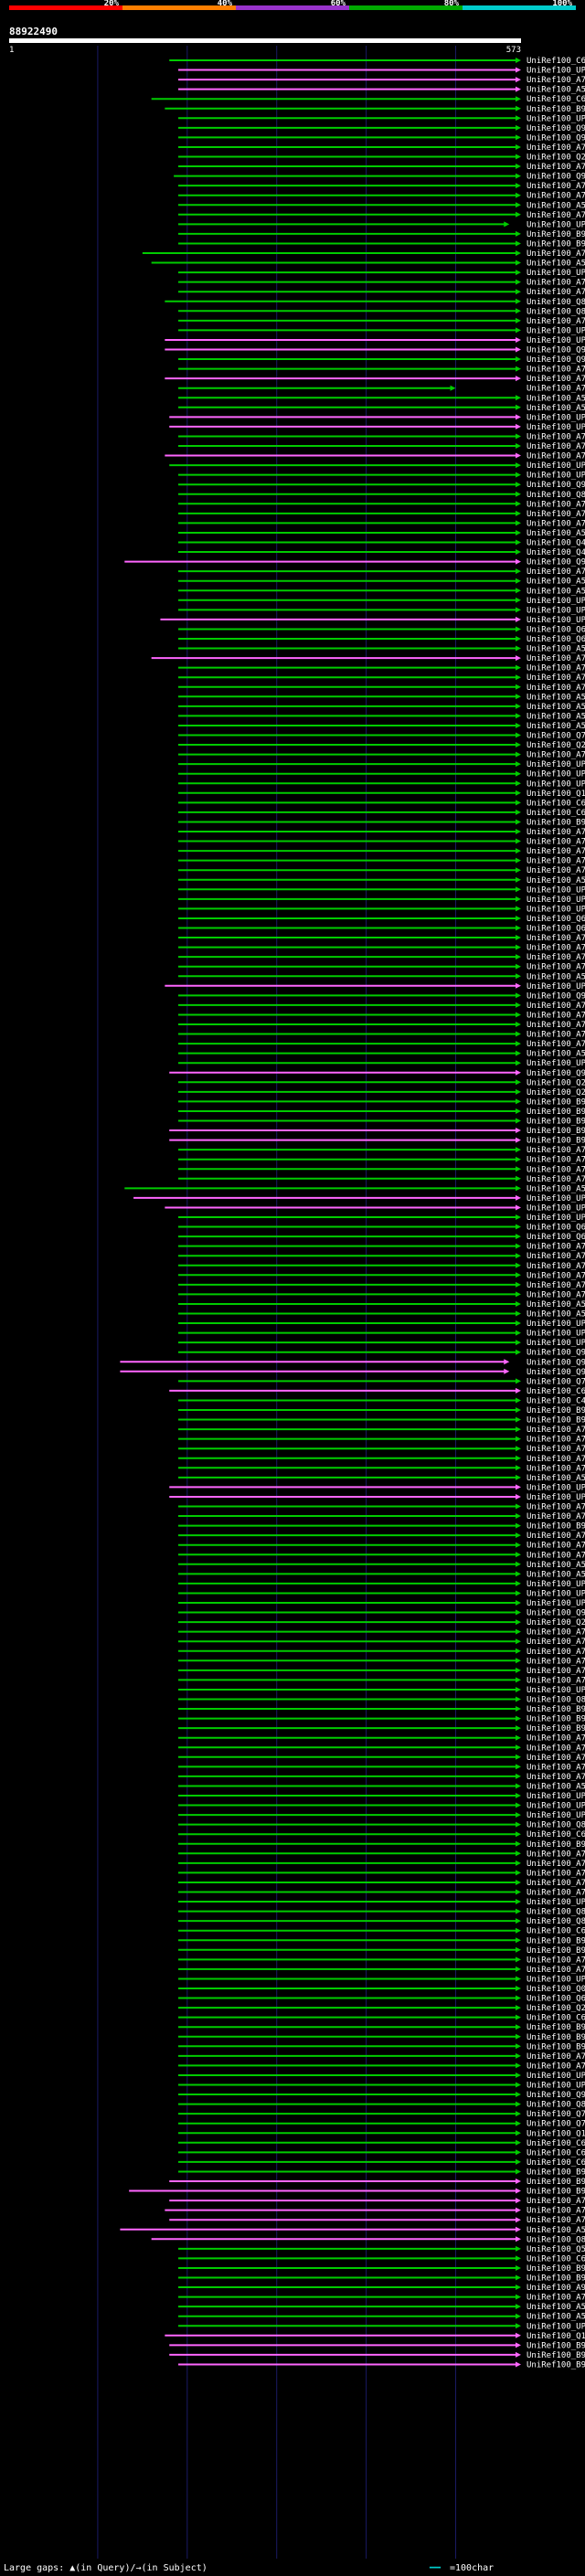 The height and width of the screenshot is (2576, 585). Describe the element at coordinates (556, 1700) in the screenshot. I see `hit-label: UniRef100_Q84ZV7` at that location.